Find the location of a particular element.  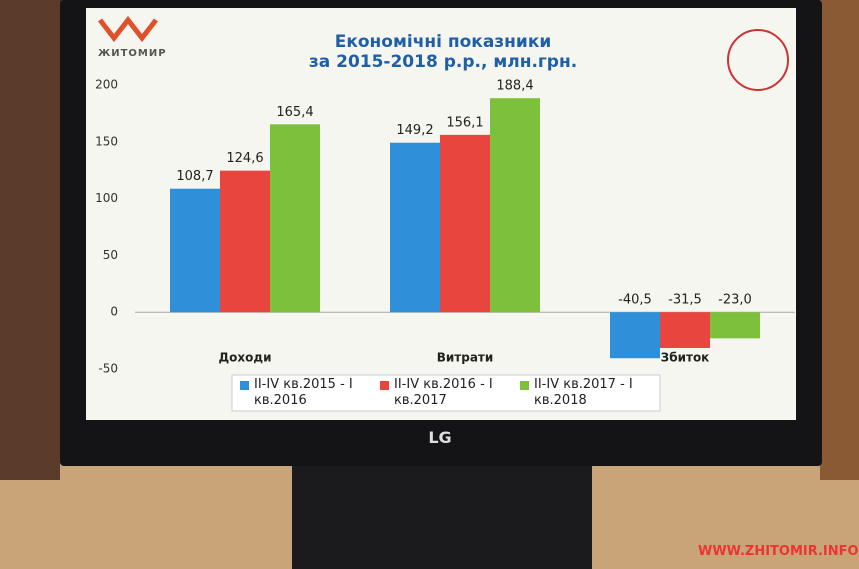

monitor-brand: LG is located at coordinates (440, 437).